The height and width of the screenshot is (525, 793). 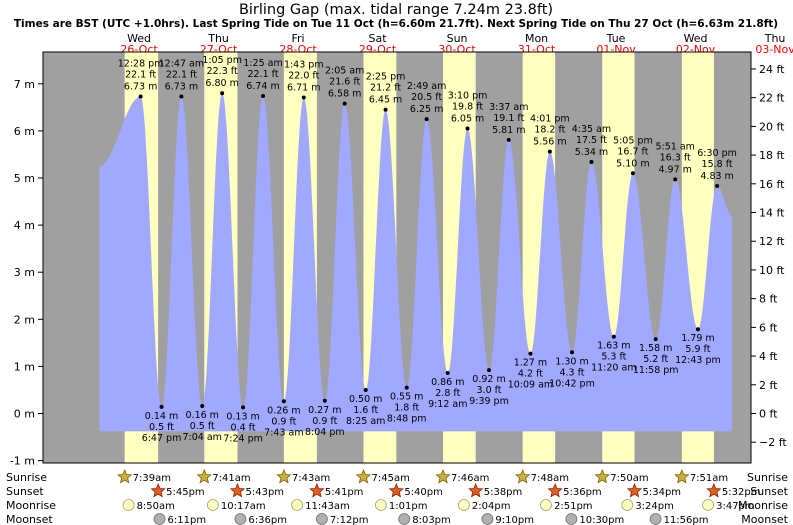 What do you see at coordinates (24, 178) in the screenshot?
I see `left-axis-tick-label: 5 m` at bounding box center [24, 178].